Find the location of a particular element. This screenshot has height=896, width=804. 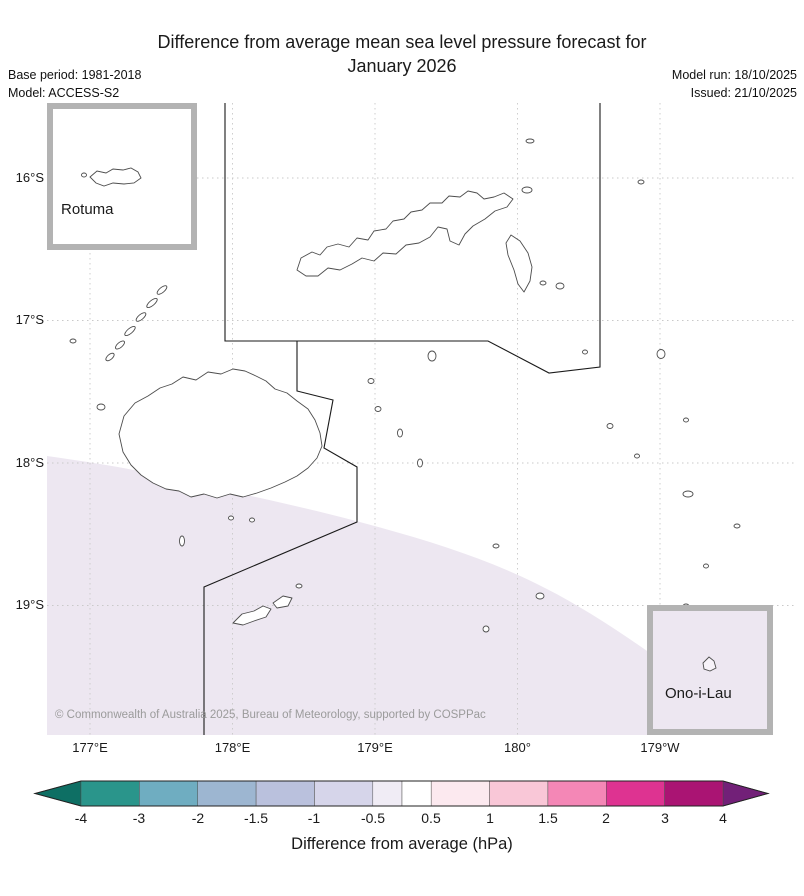

lon-tick-label: 178°E is located at coordinates (233, 747).